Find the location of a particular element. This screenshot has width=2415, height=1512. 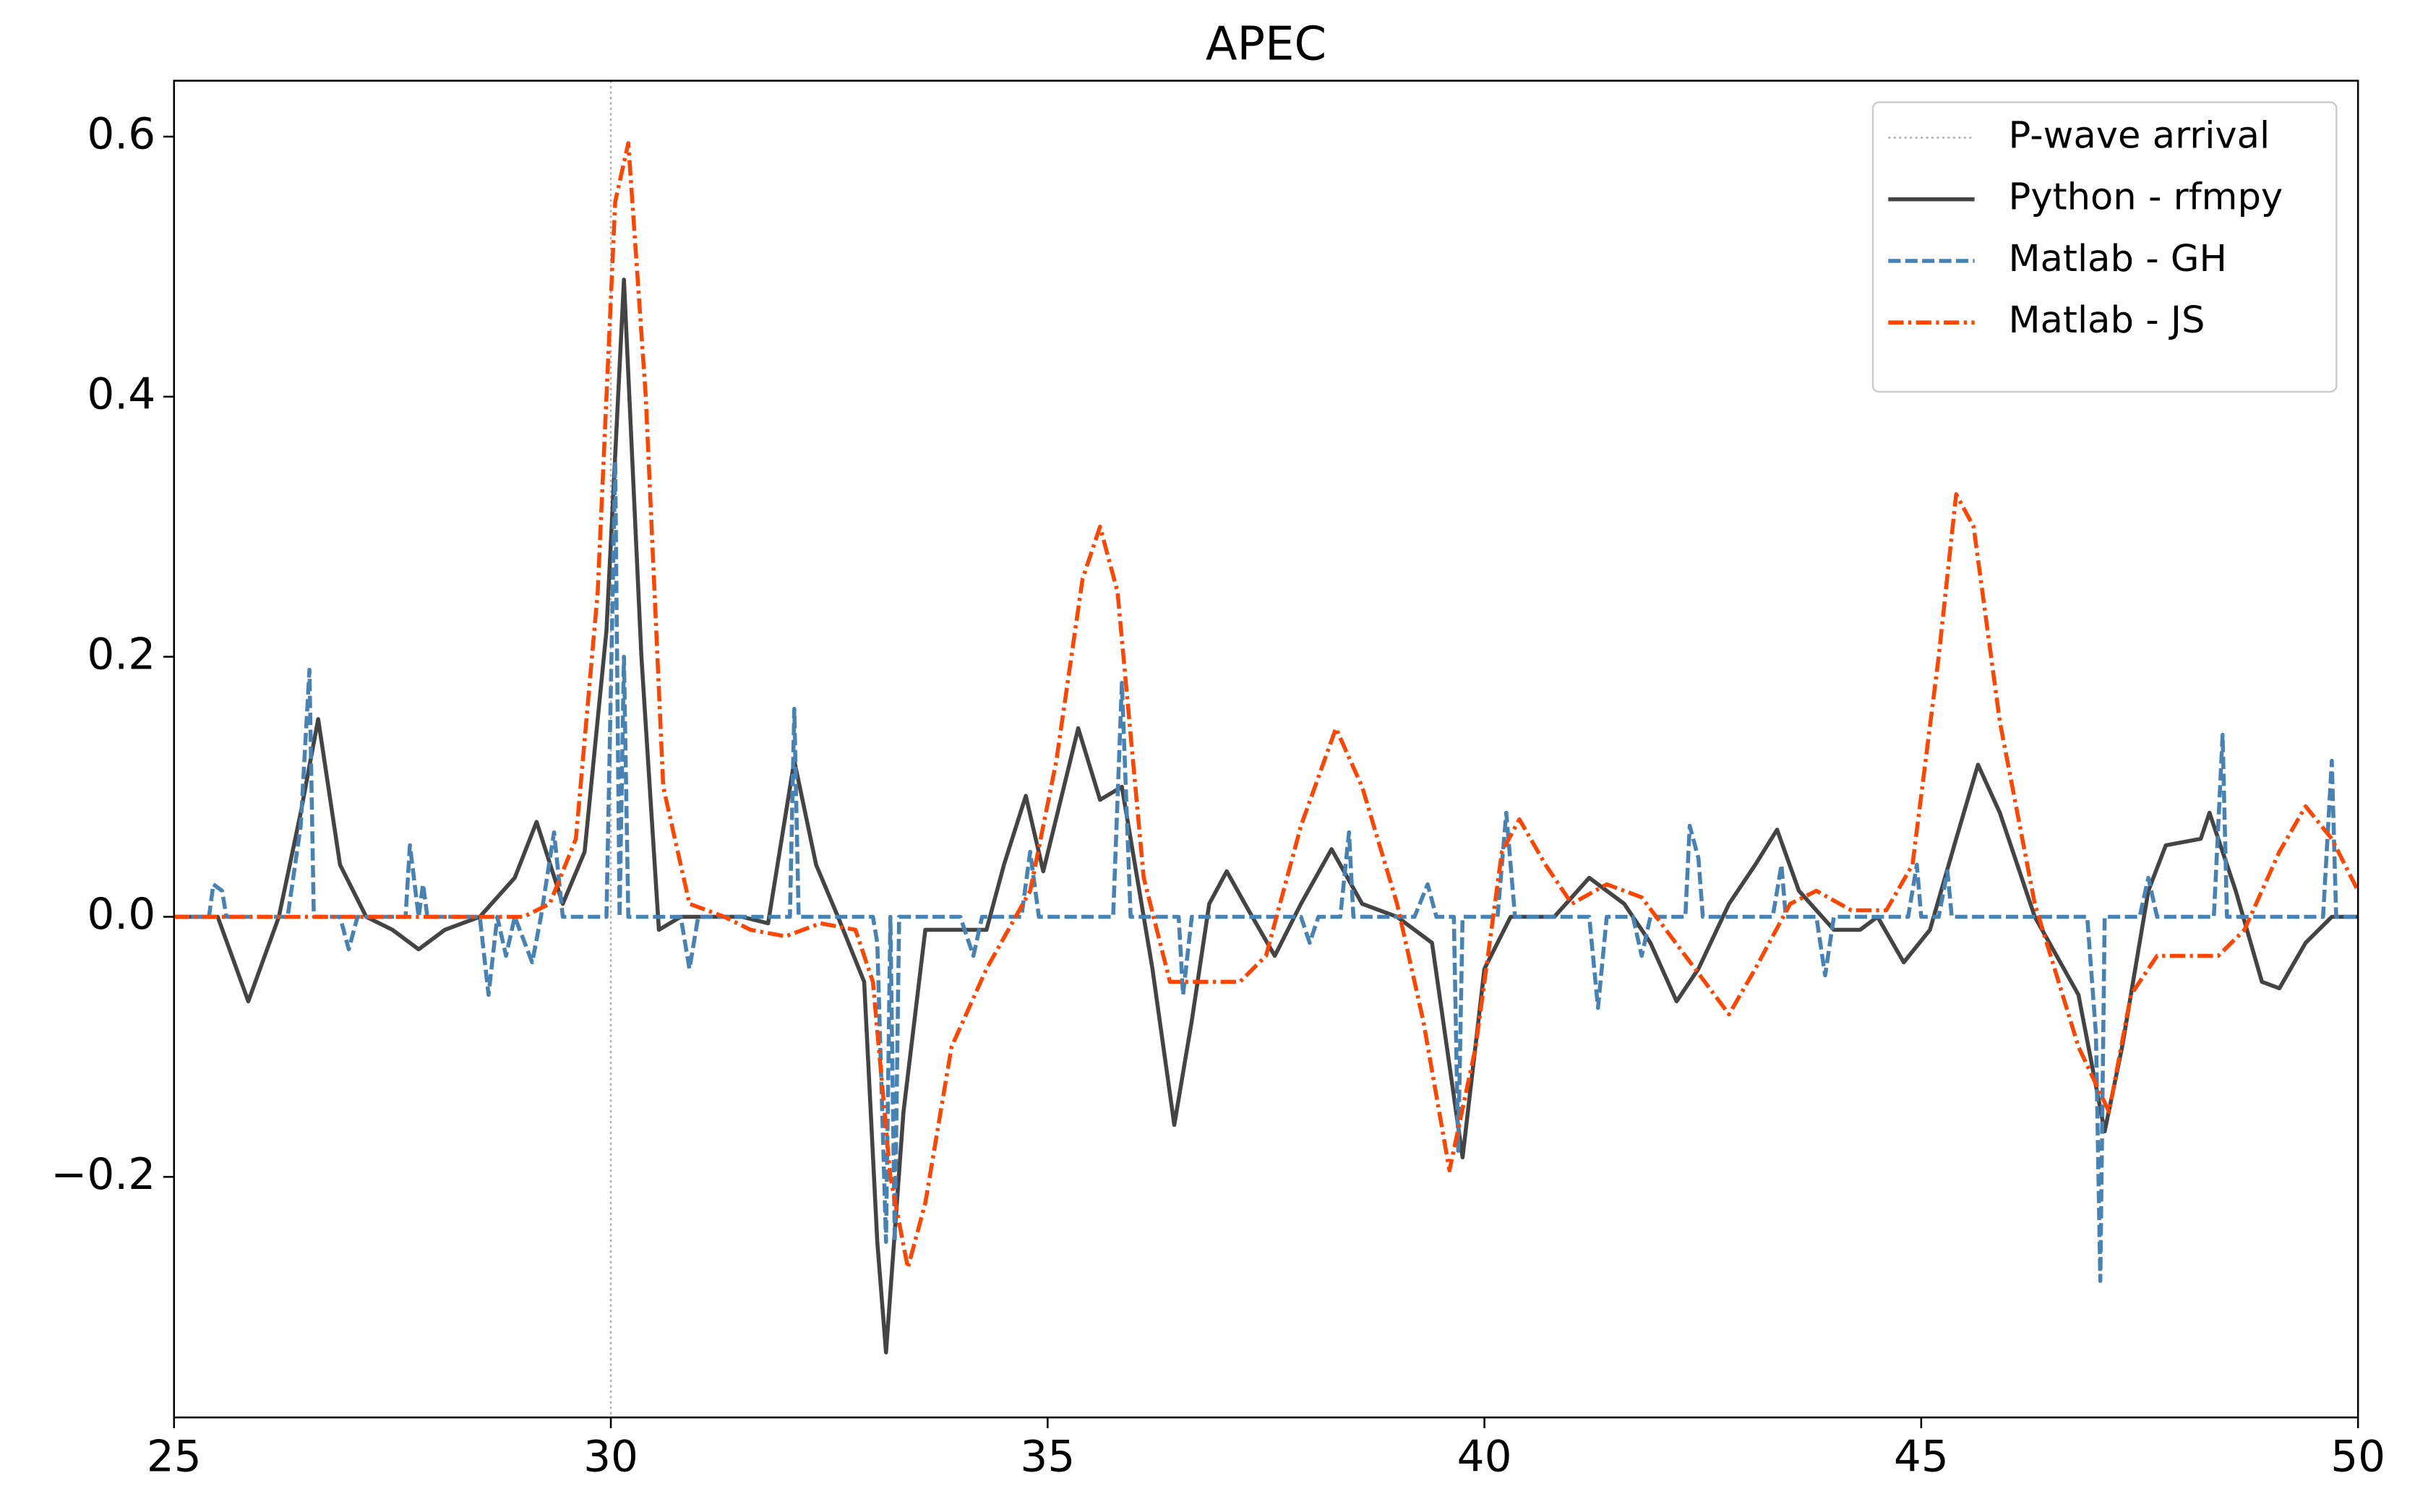

x-tick-label: 40 is located at coordinates (1484, 1457).